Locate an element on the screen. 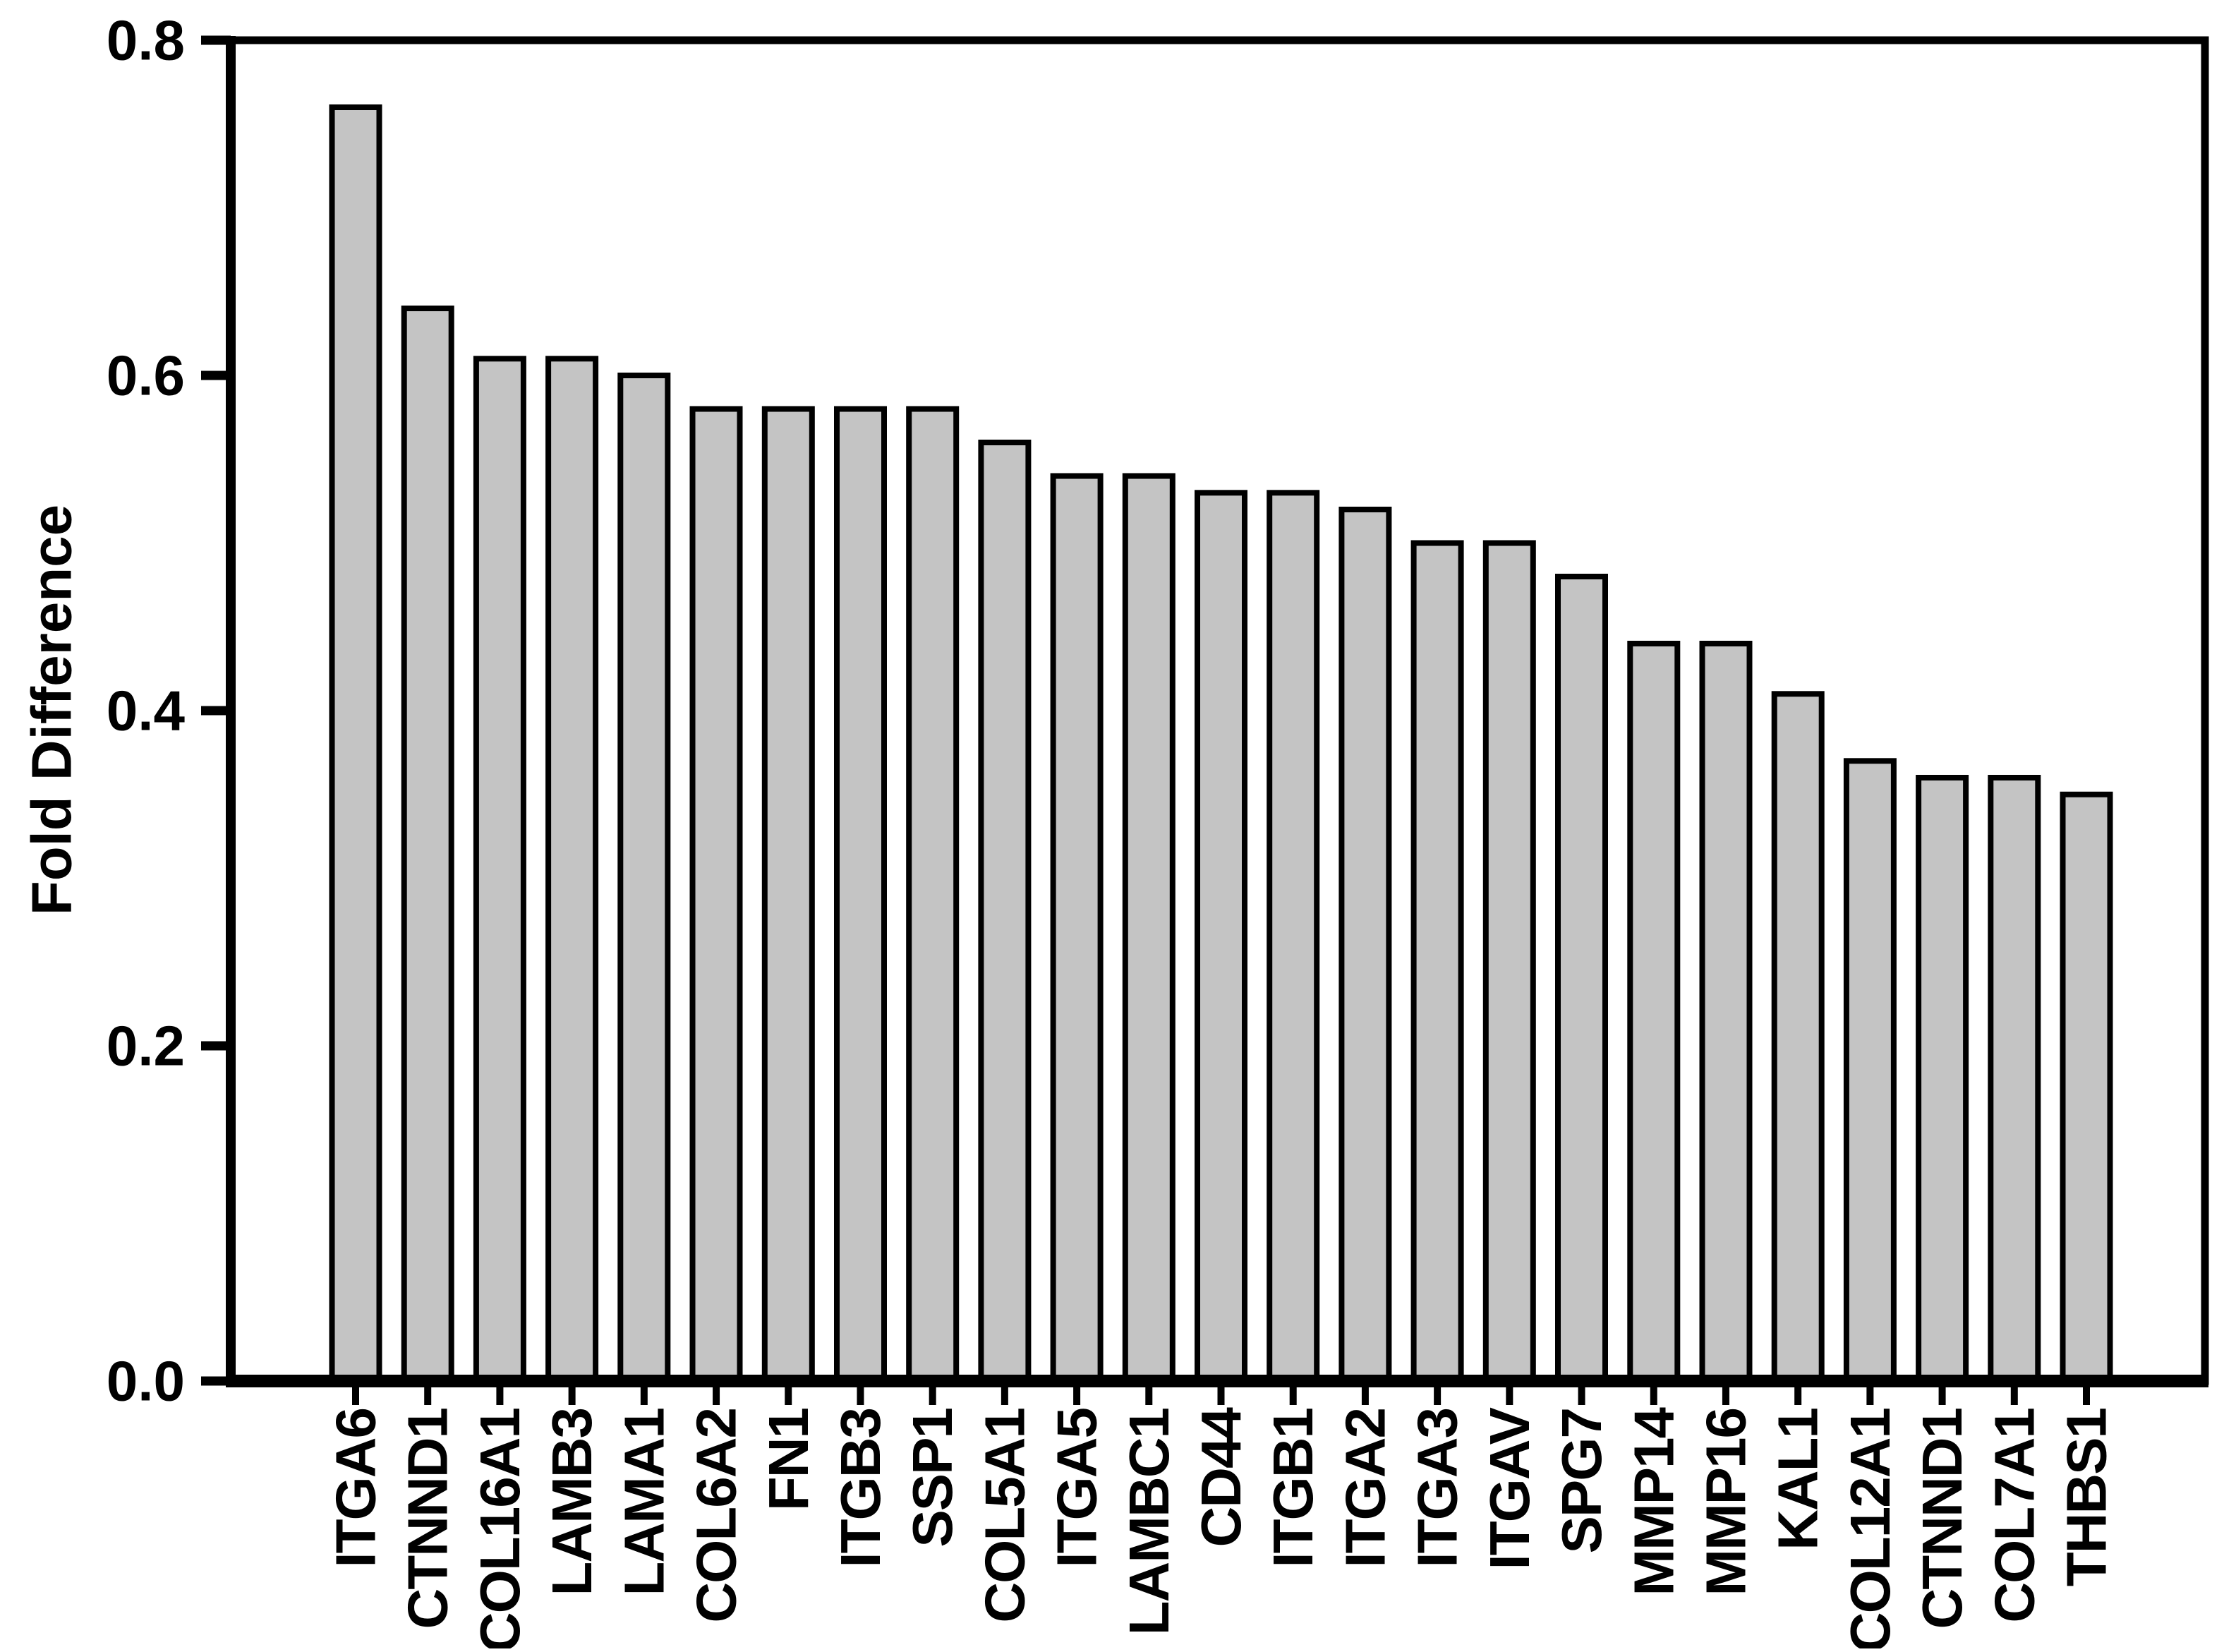  bar-MMP16 is located at coordinates (1726, 1012).